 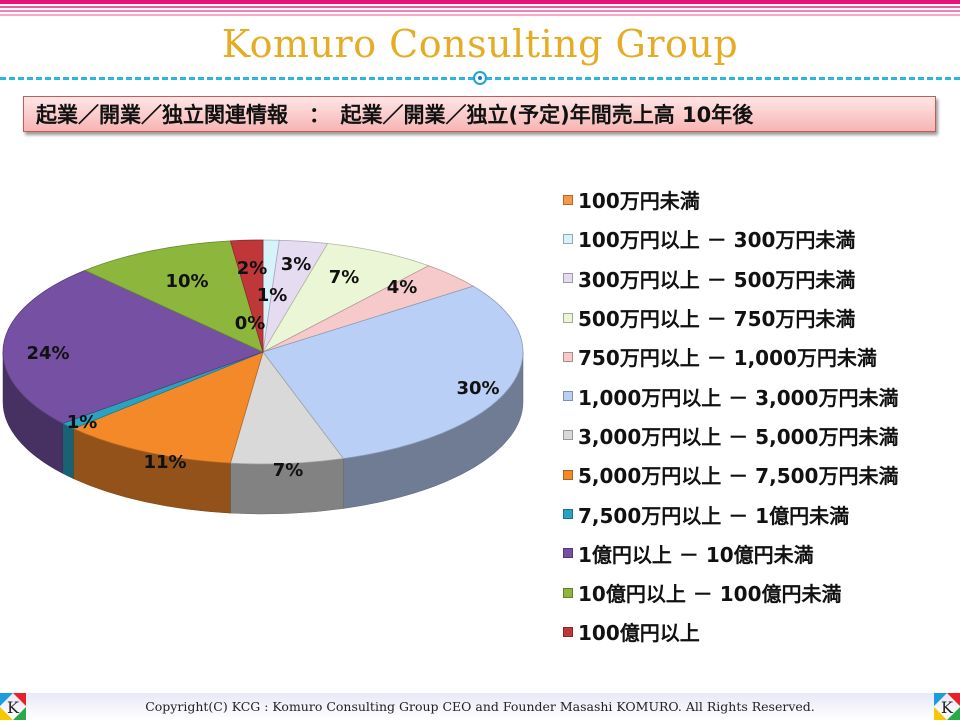 What do you see at coordinates (639, 633) in the screenshot?
I see `legend-label: 100億円以上` at bounding box center [639, 633].